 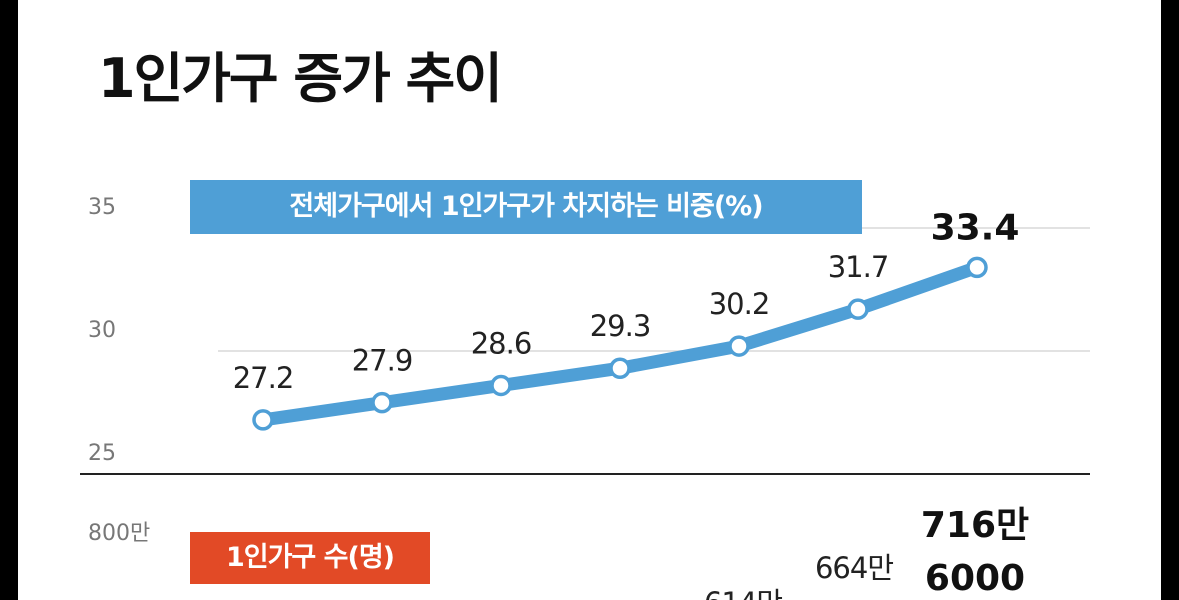 I want to click on count-data-label: 716만, so click(x=975, y=525).